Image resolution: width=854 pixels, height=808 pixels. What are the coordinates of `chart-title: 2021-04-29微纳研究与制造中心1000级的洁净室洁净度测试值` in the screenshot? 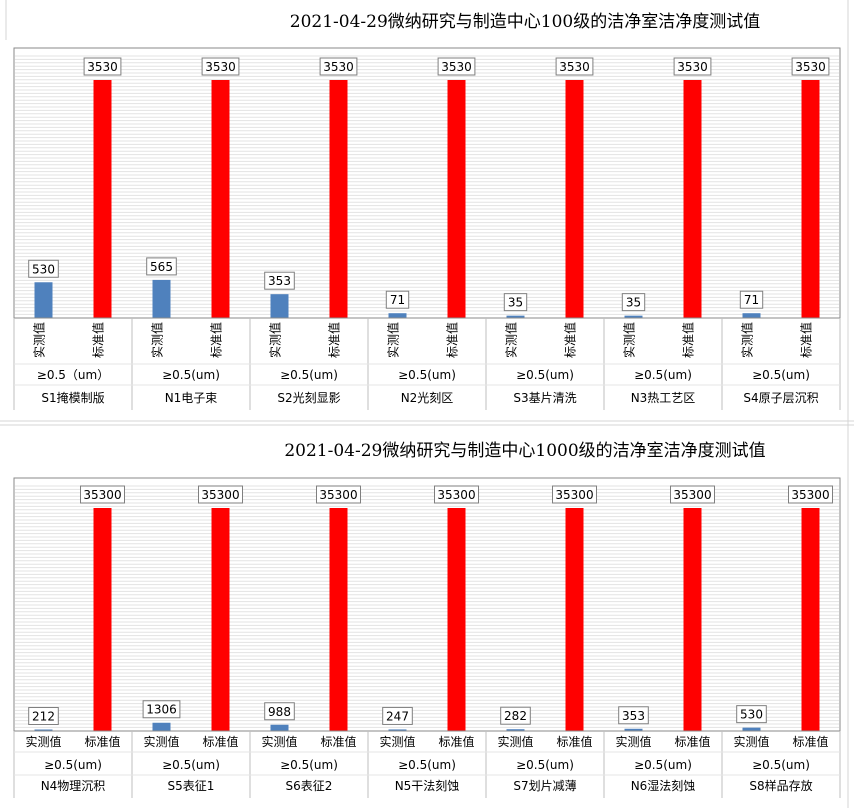 It's located at (524, 451).